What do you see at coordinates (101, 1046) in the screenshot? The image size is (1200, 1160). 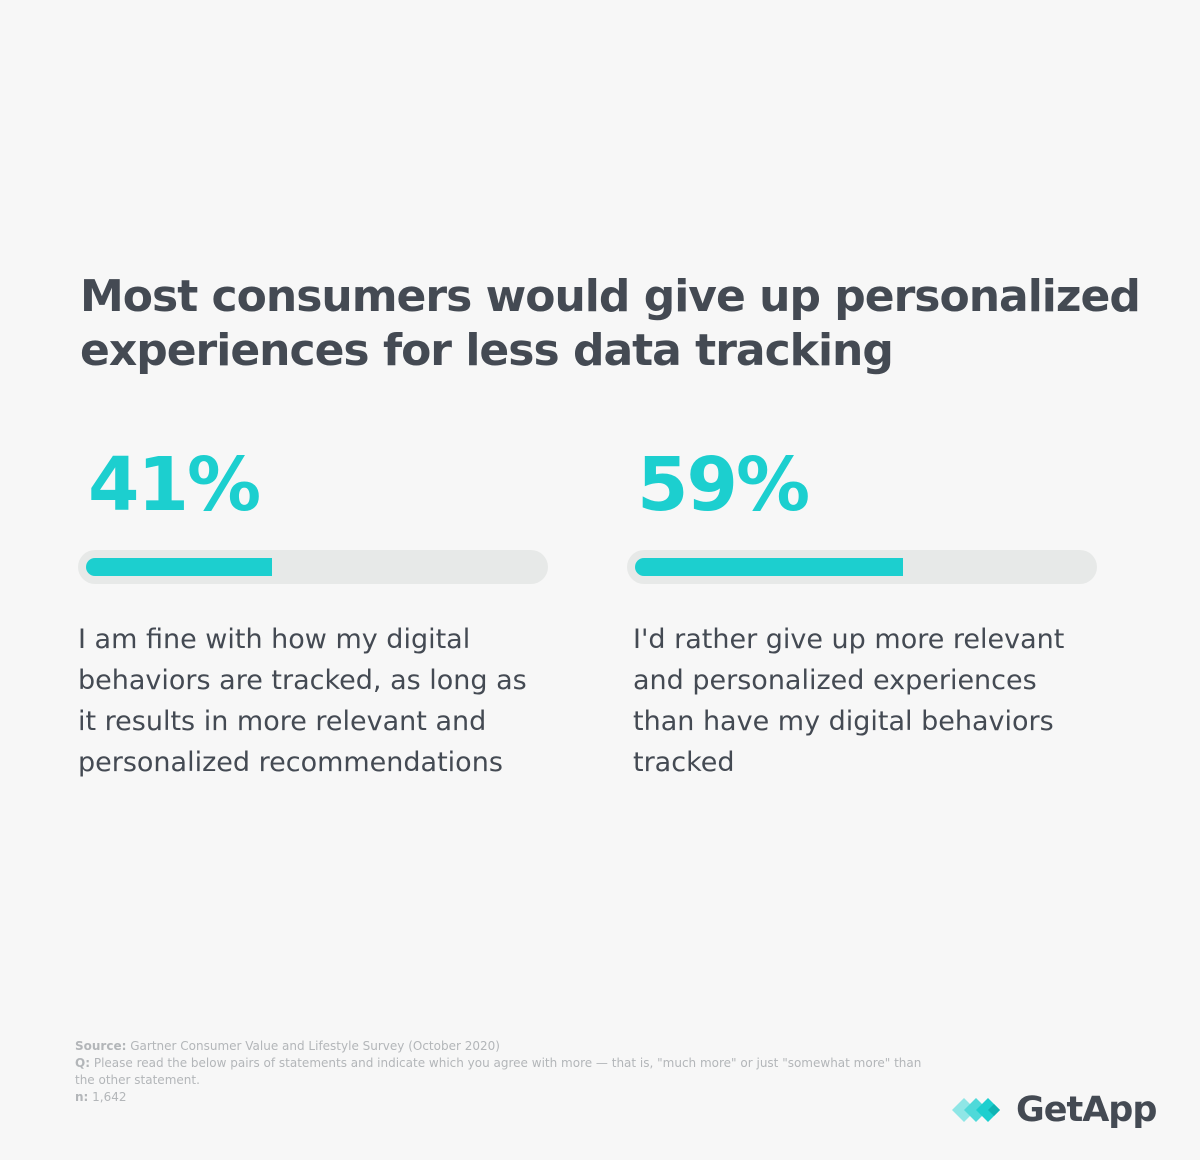 I see `source-label: Source:` at bounding box center [101, 1046].